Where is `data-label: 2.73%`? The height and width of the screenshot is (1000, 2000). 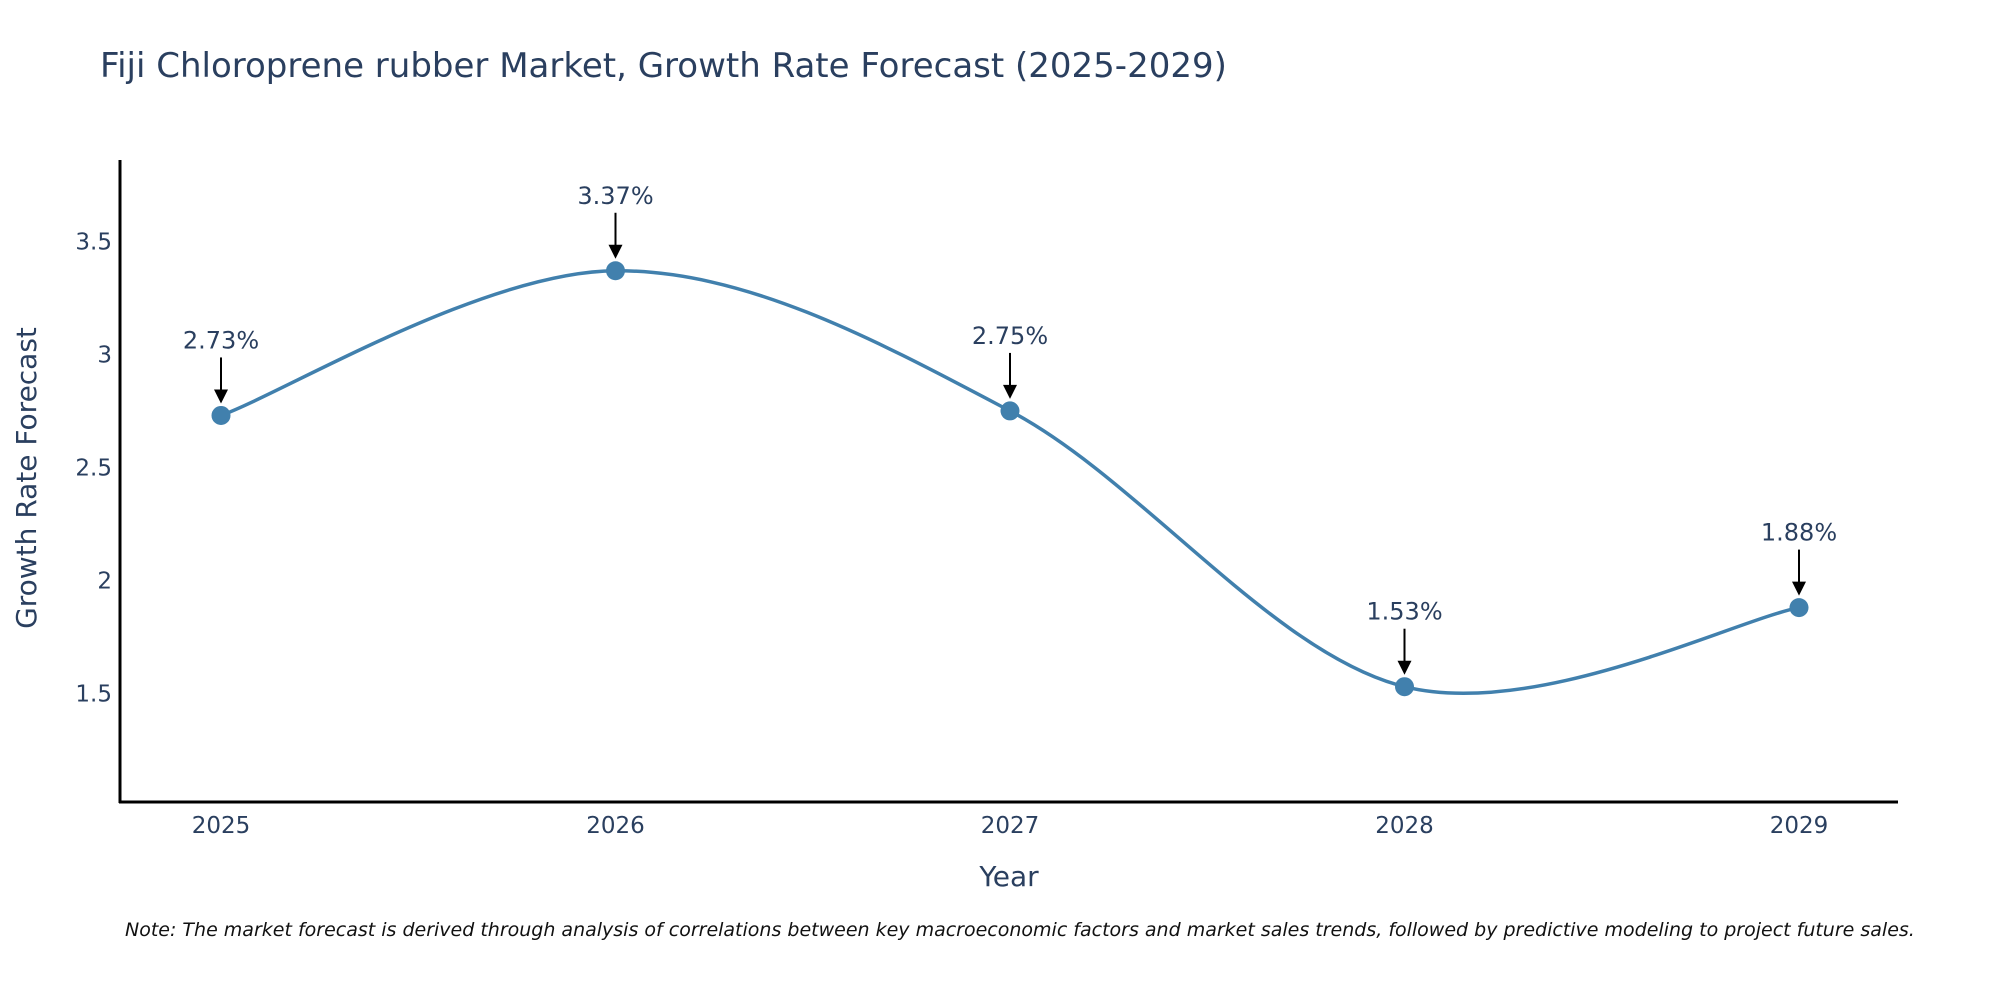 data-label: 2.73% is located at coordinates (221, 340).